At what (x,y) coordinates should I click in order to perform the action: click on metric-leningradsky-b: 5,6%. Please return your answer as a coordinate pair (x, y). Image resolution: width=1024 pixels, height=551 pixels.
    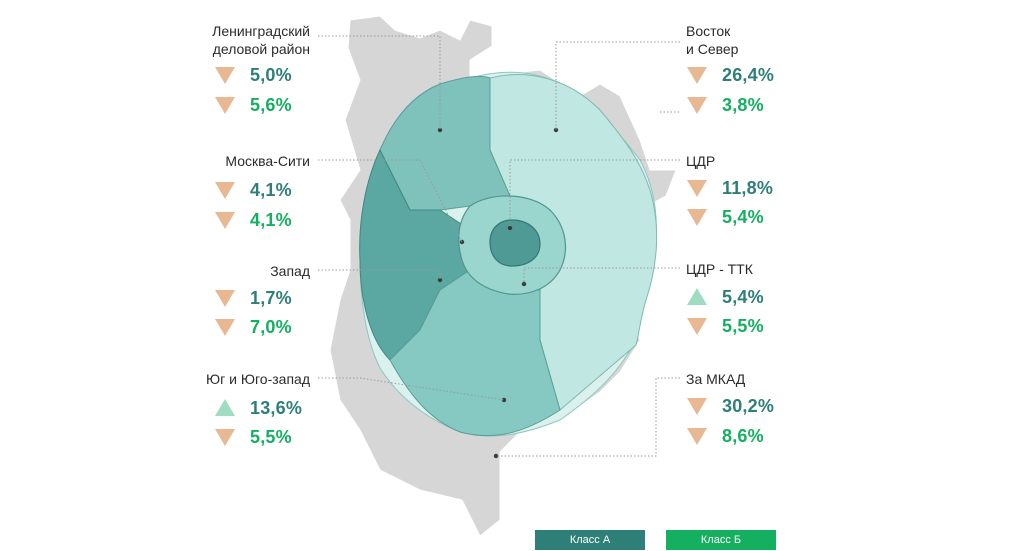
    Looking at the image, I should click on (253, 105).